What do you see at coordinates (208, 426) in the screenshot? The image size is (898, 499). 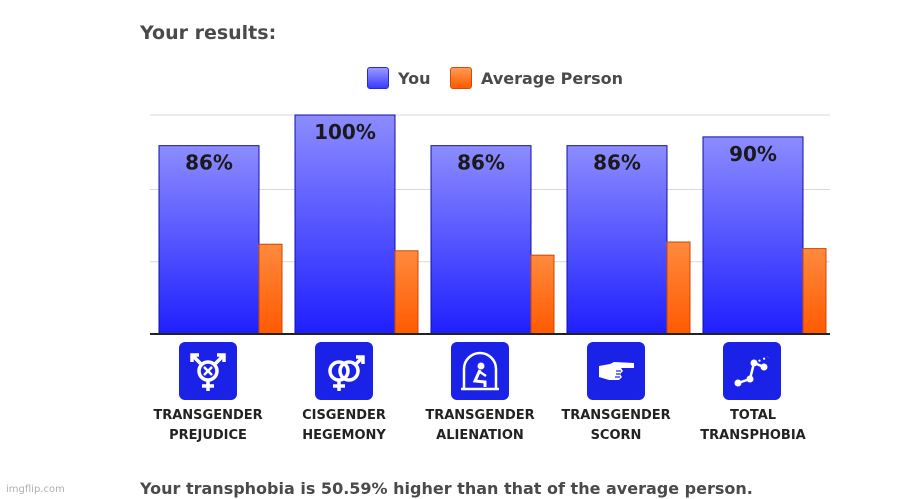 I see `category-label-prejudice: TRANSGENDER PREJUDICE` at bounding box center [208, 426].